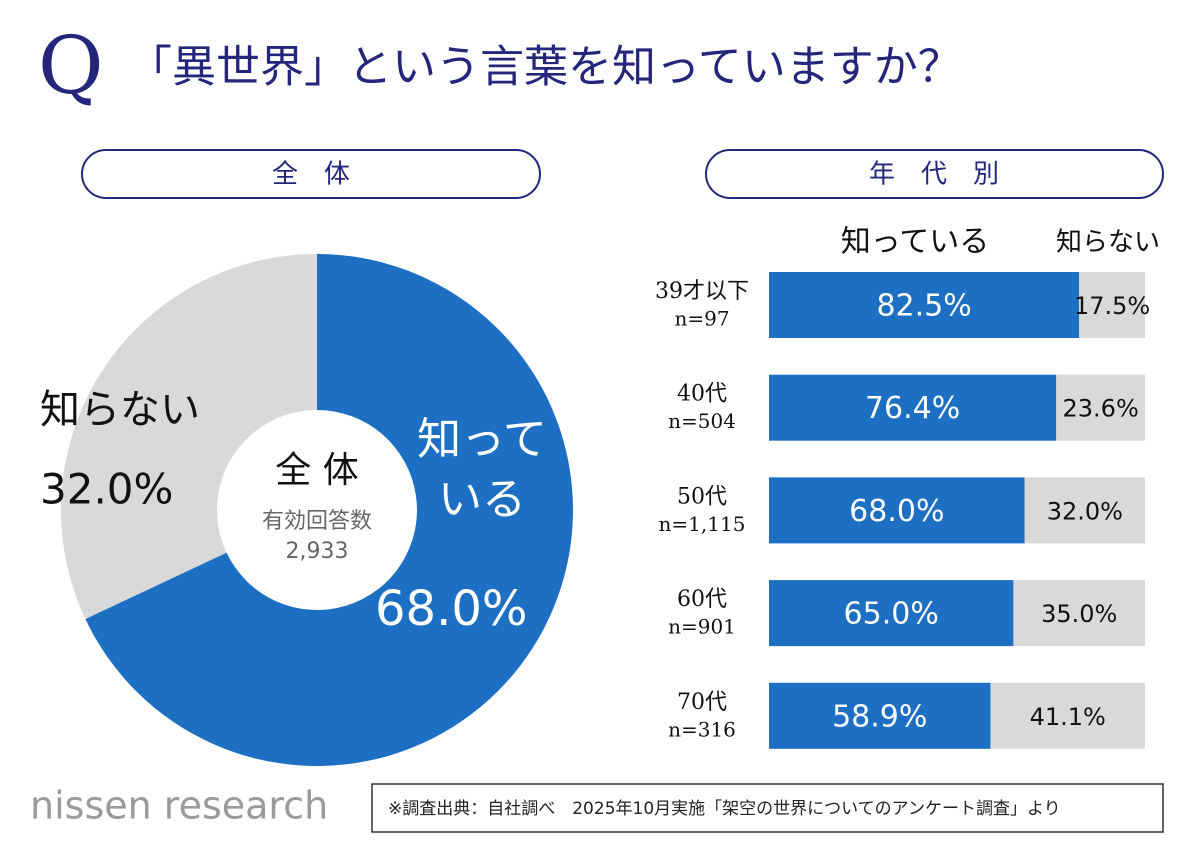  I want to click on category-label: 70代, so click(702, 702).